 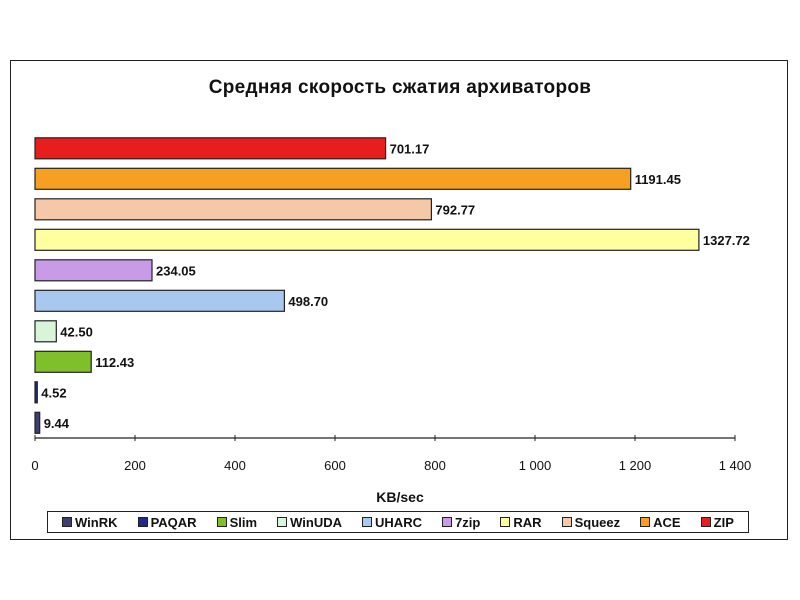 What do you see at coordinates (658, 179) in the screenshot?
I see `bar-value-label-ace: 1191.45` at bounding box center [658, 179].